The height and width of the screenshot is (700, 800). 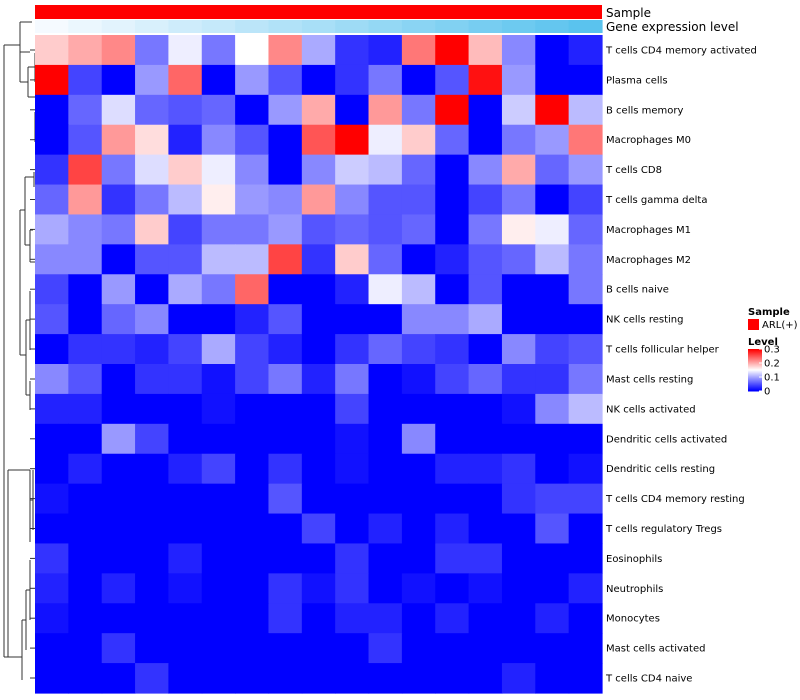 What do you see at coordinates (780, 325) in the screenshot?
I see `legend-sample-entry: ARL(+)` at bounding box center [780, 325].